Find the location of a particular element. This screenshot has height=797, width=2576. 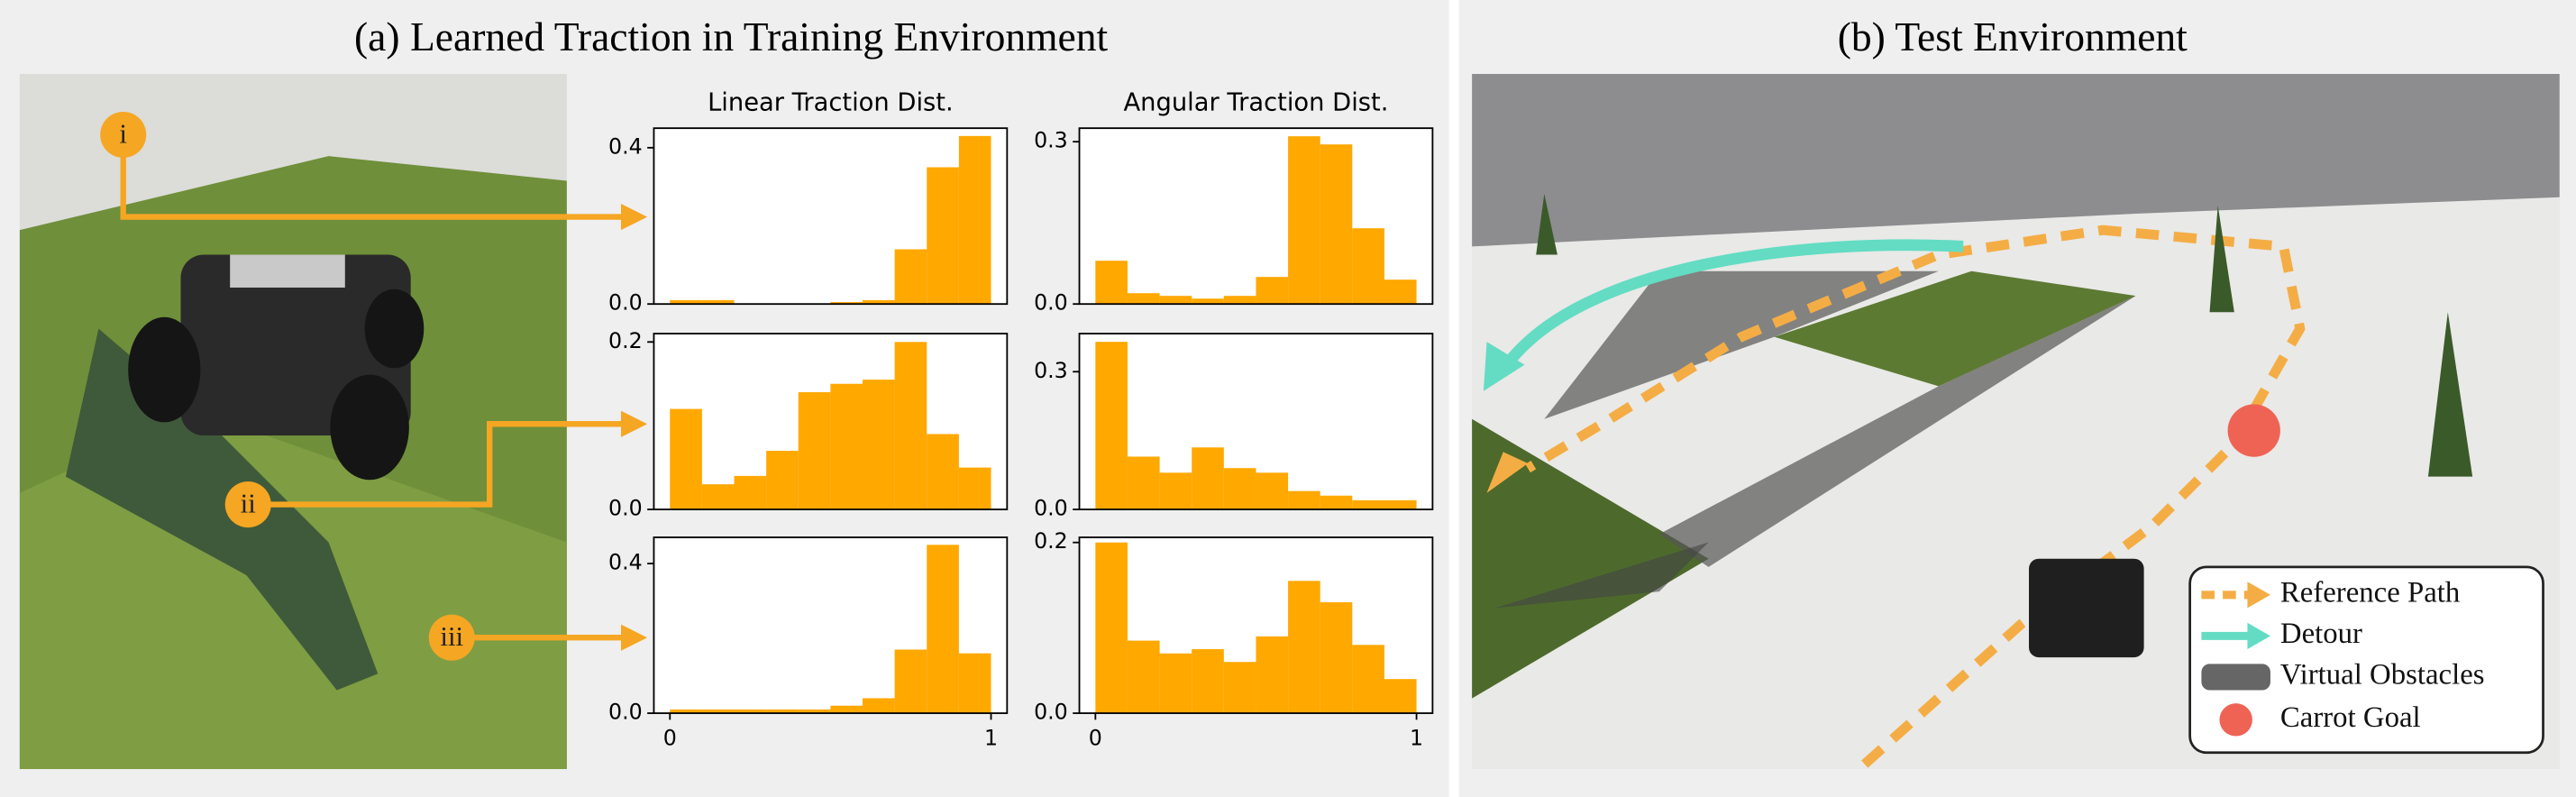

callouts is located at coordinates (372, 388).